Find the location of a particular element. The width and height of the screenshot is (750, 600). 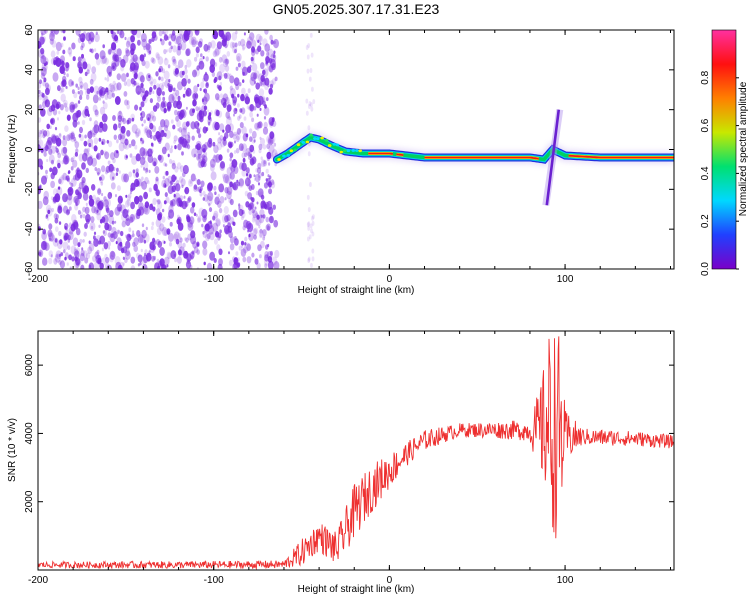

snr-xtick-label: 100 is located at coordinates (565, 580).